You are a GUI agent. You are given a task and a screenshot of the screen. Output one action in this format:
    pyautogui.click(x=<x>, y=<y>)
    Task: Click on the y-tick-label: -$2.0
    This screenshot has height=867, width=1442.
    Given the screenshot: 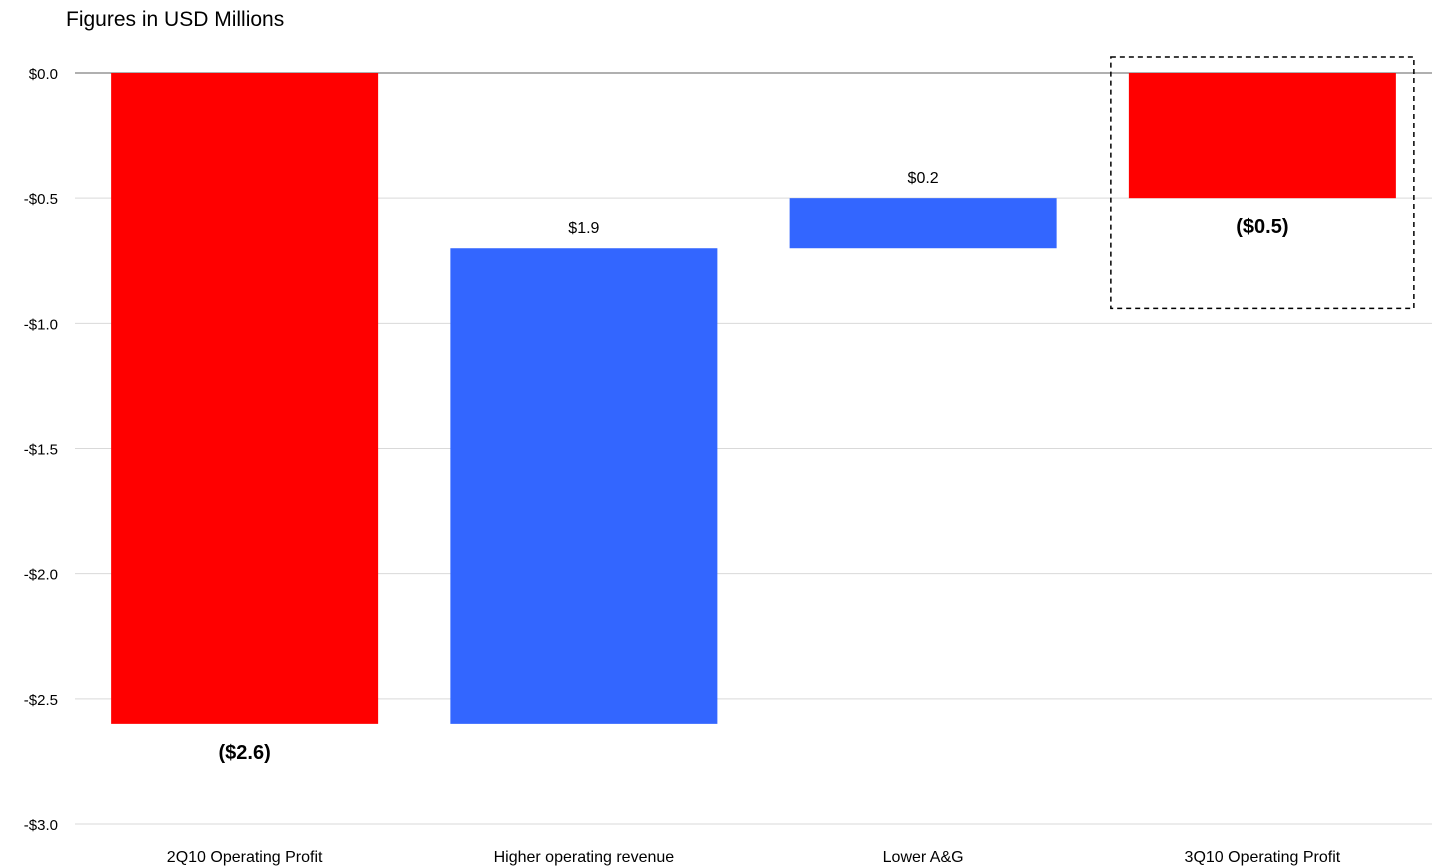 What is the action you would take?
    pyautogui.click(x=41, y=575)
    